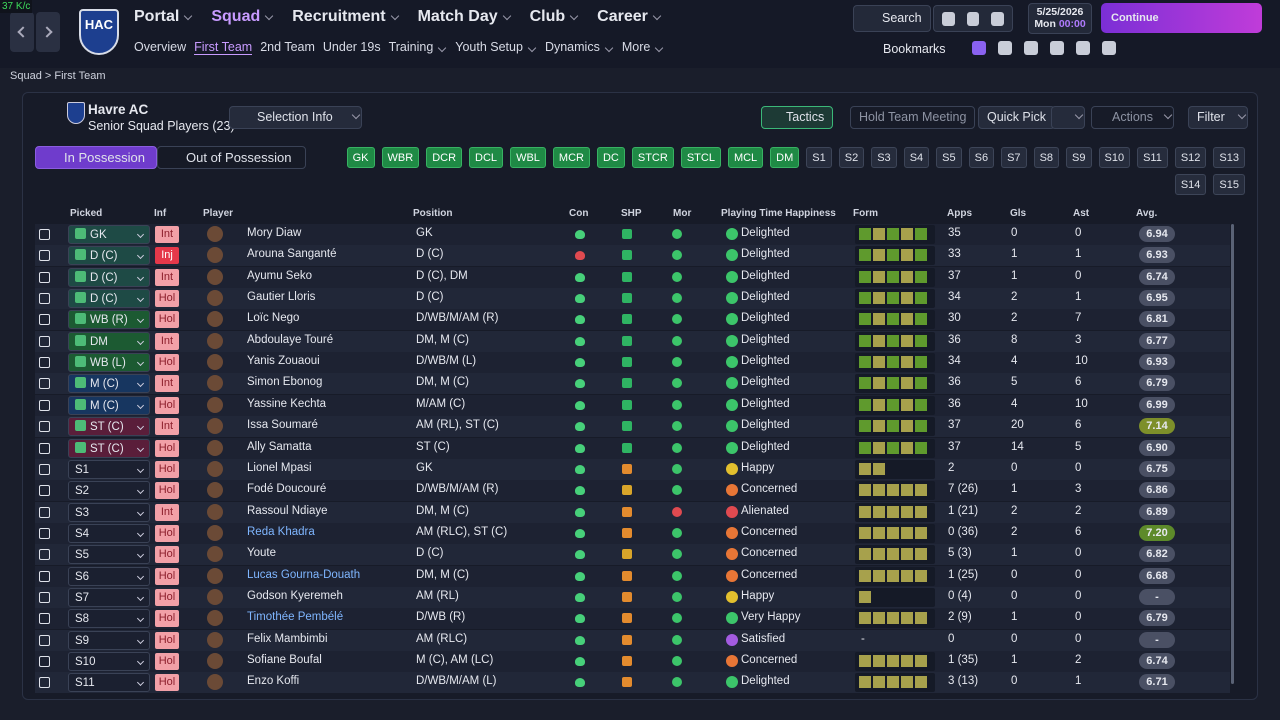 The width and height of the screenshot is (1280, 720). What do you see at coordinates (1114, 157) in the screenshot?
I see `sub-chip: S10` at bounding box center [1114, 157].